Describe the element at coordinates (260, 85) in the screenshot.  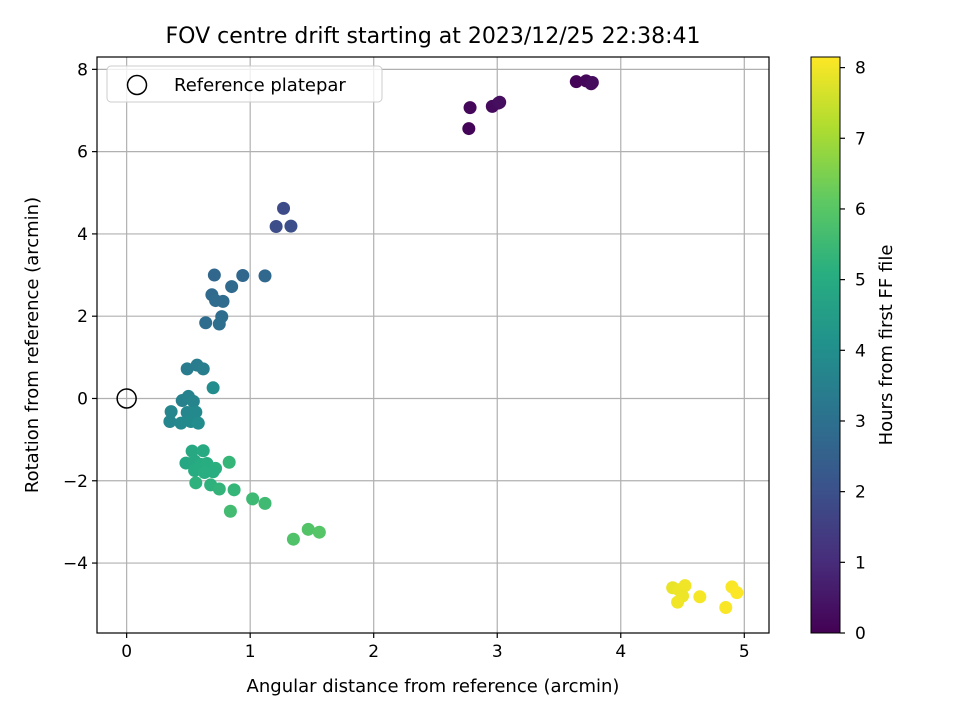
I see `legend-entry-label: Reference platepar` at that location.